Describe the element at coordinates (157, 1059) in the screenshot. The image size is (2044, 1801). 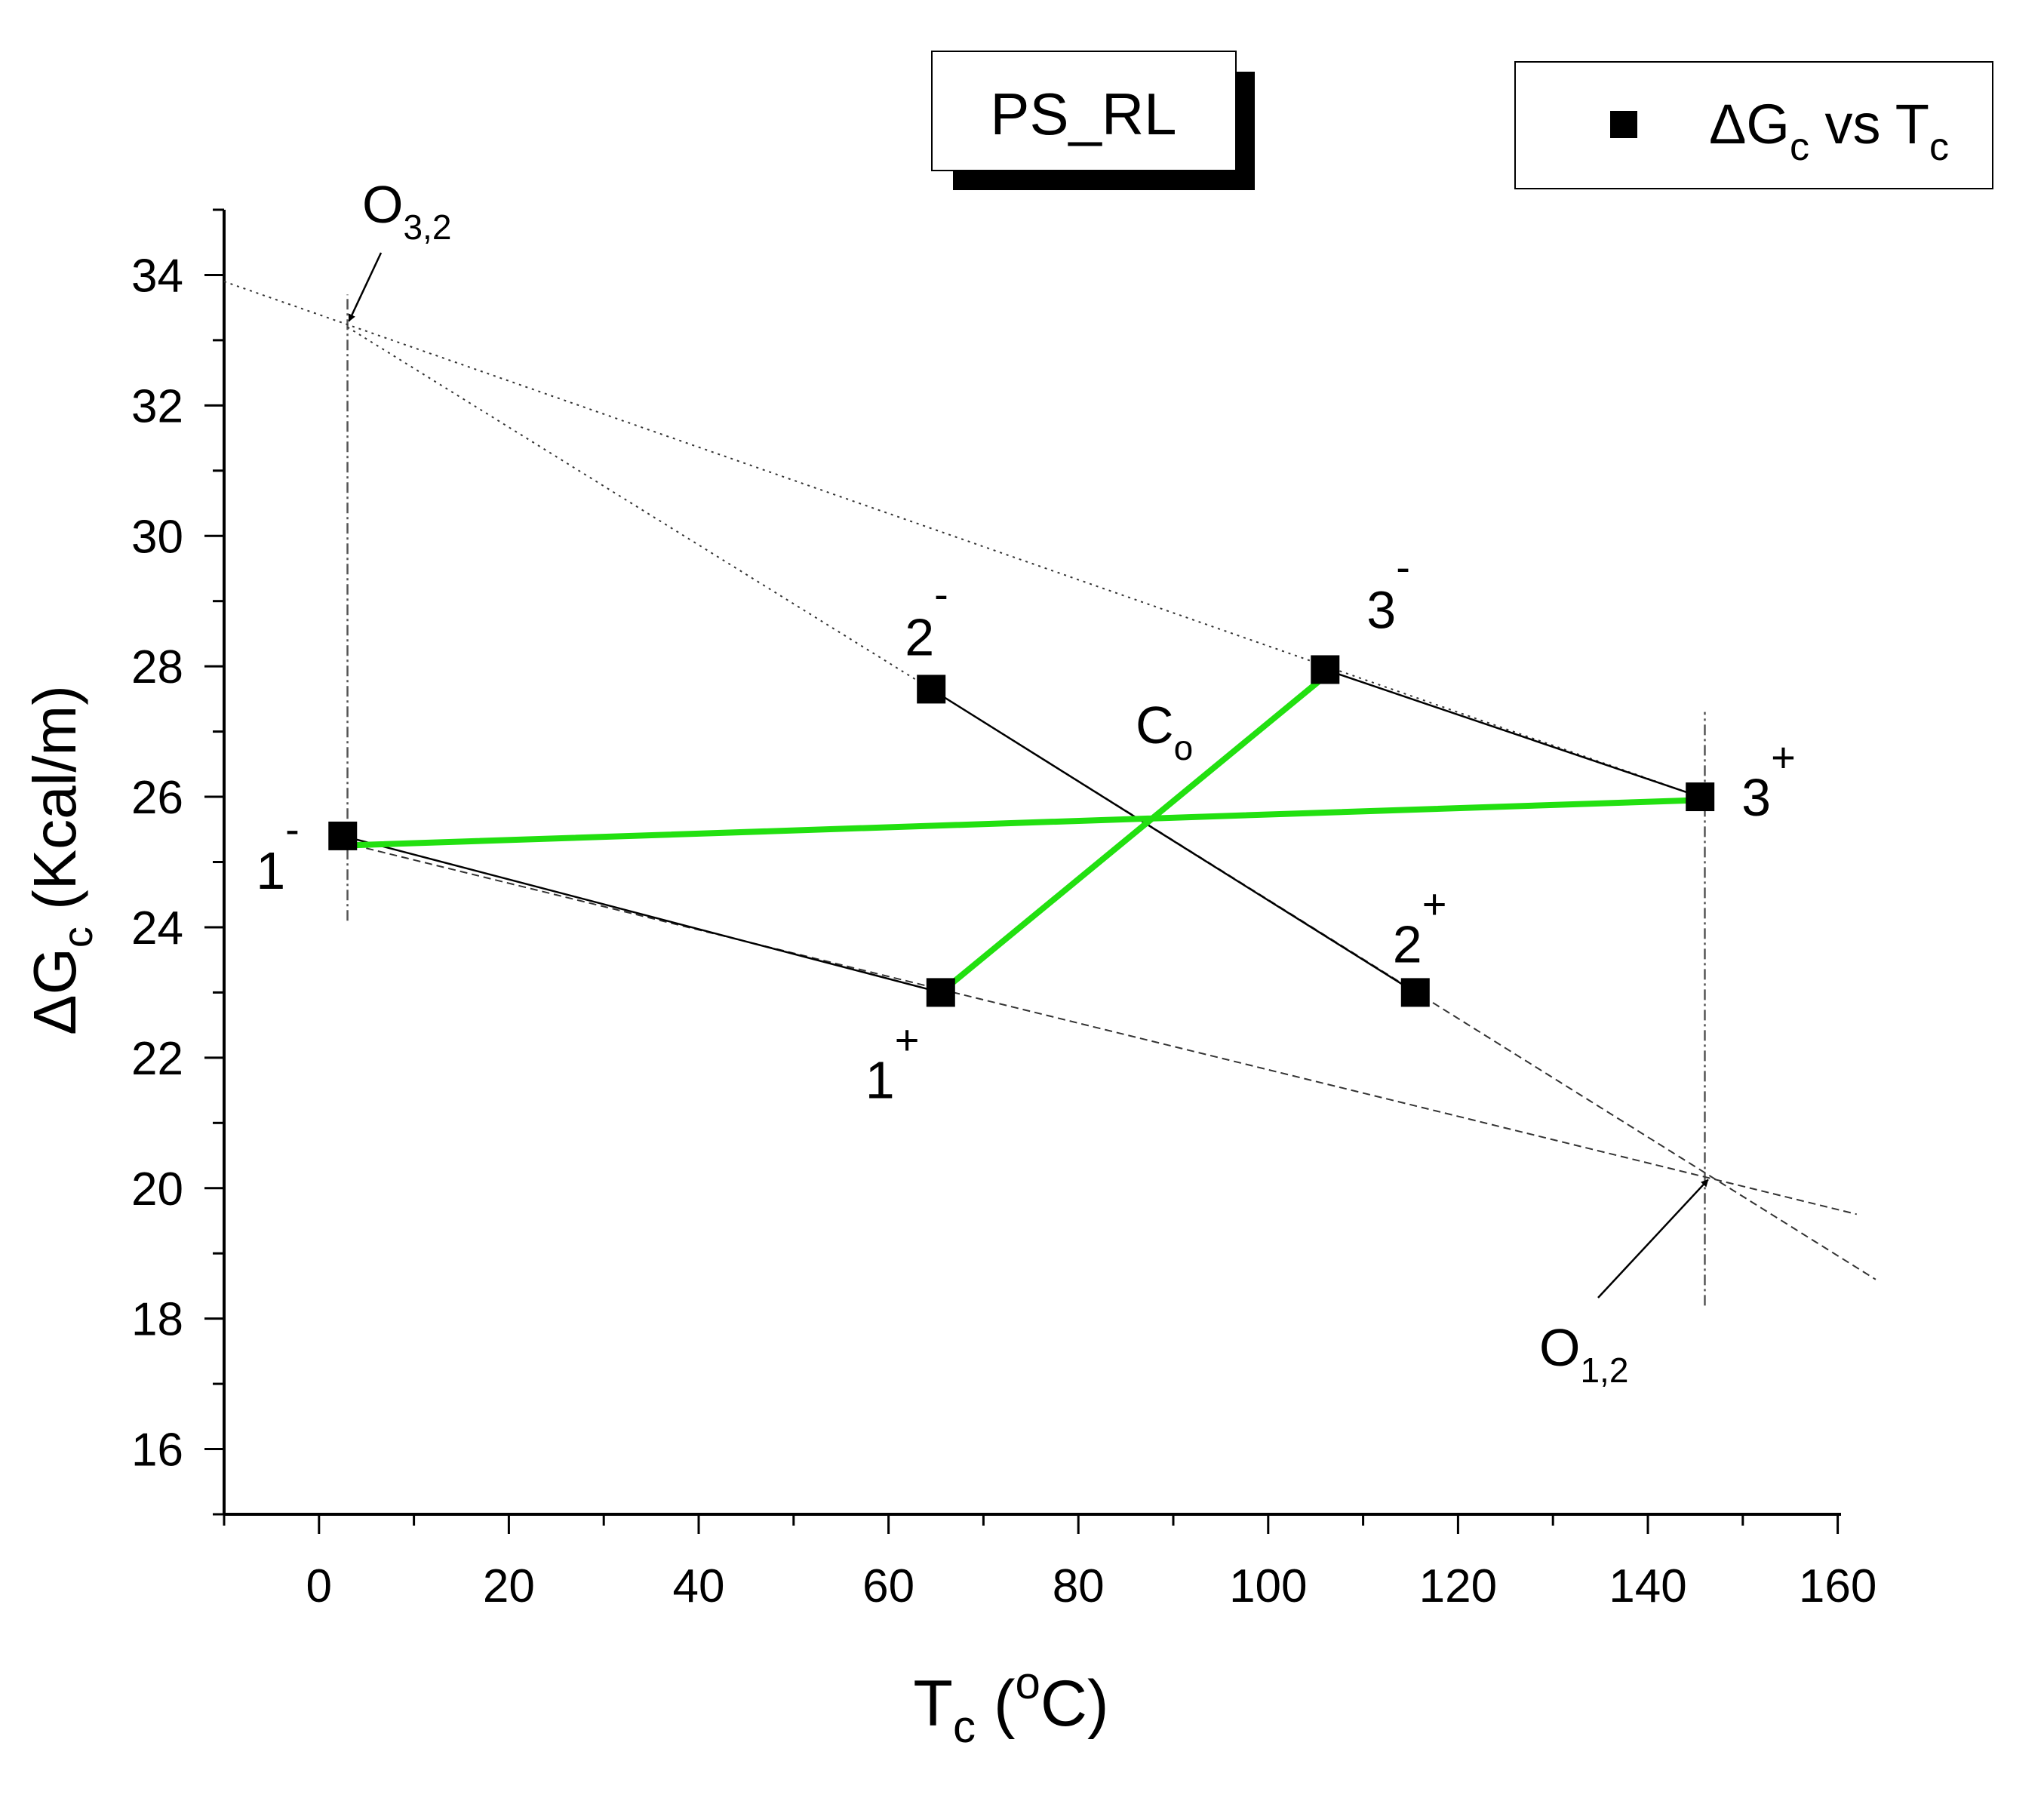
I see `y-tick-label: 22` at that location.